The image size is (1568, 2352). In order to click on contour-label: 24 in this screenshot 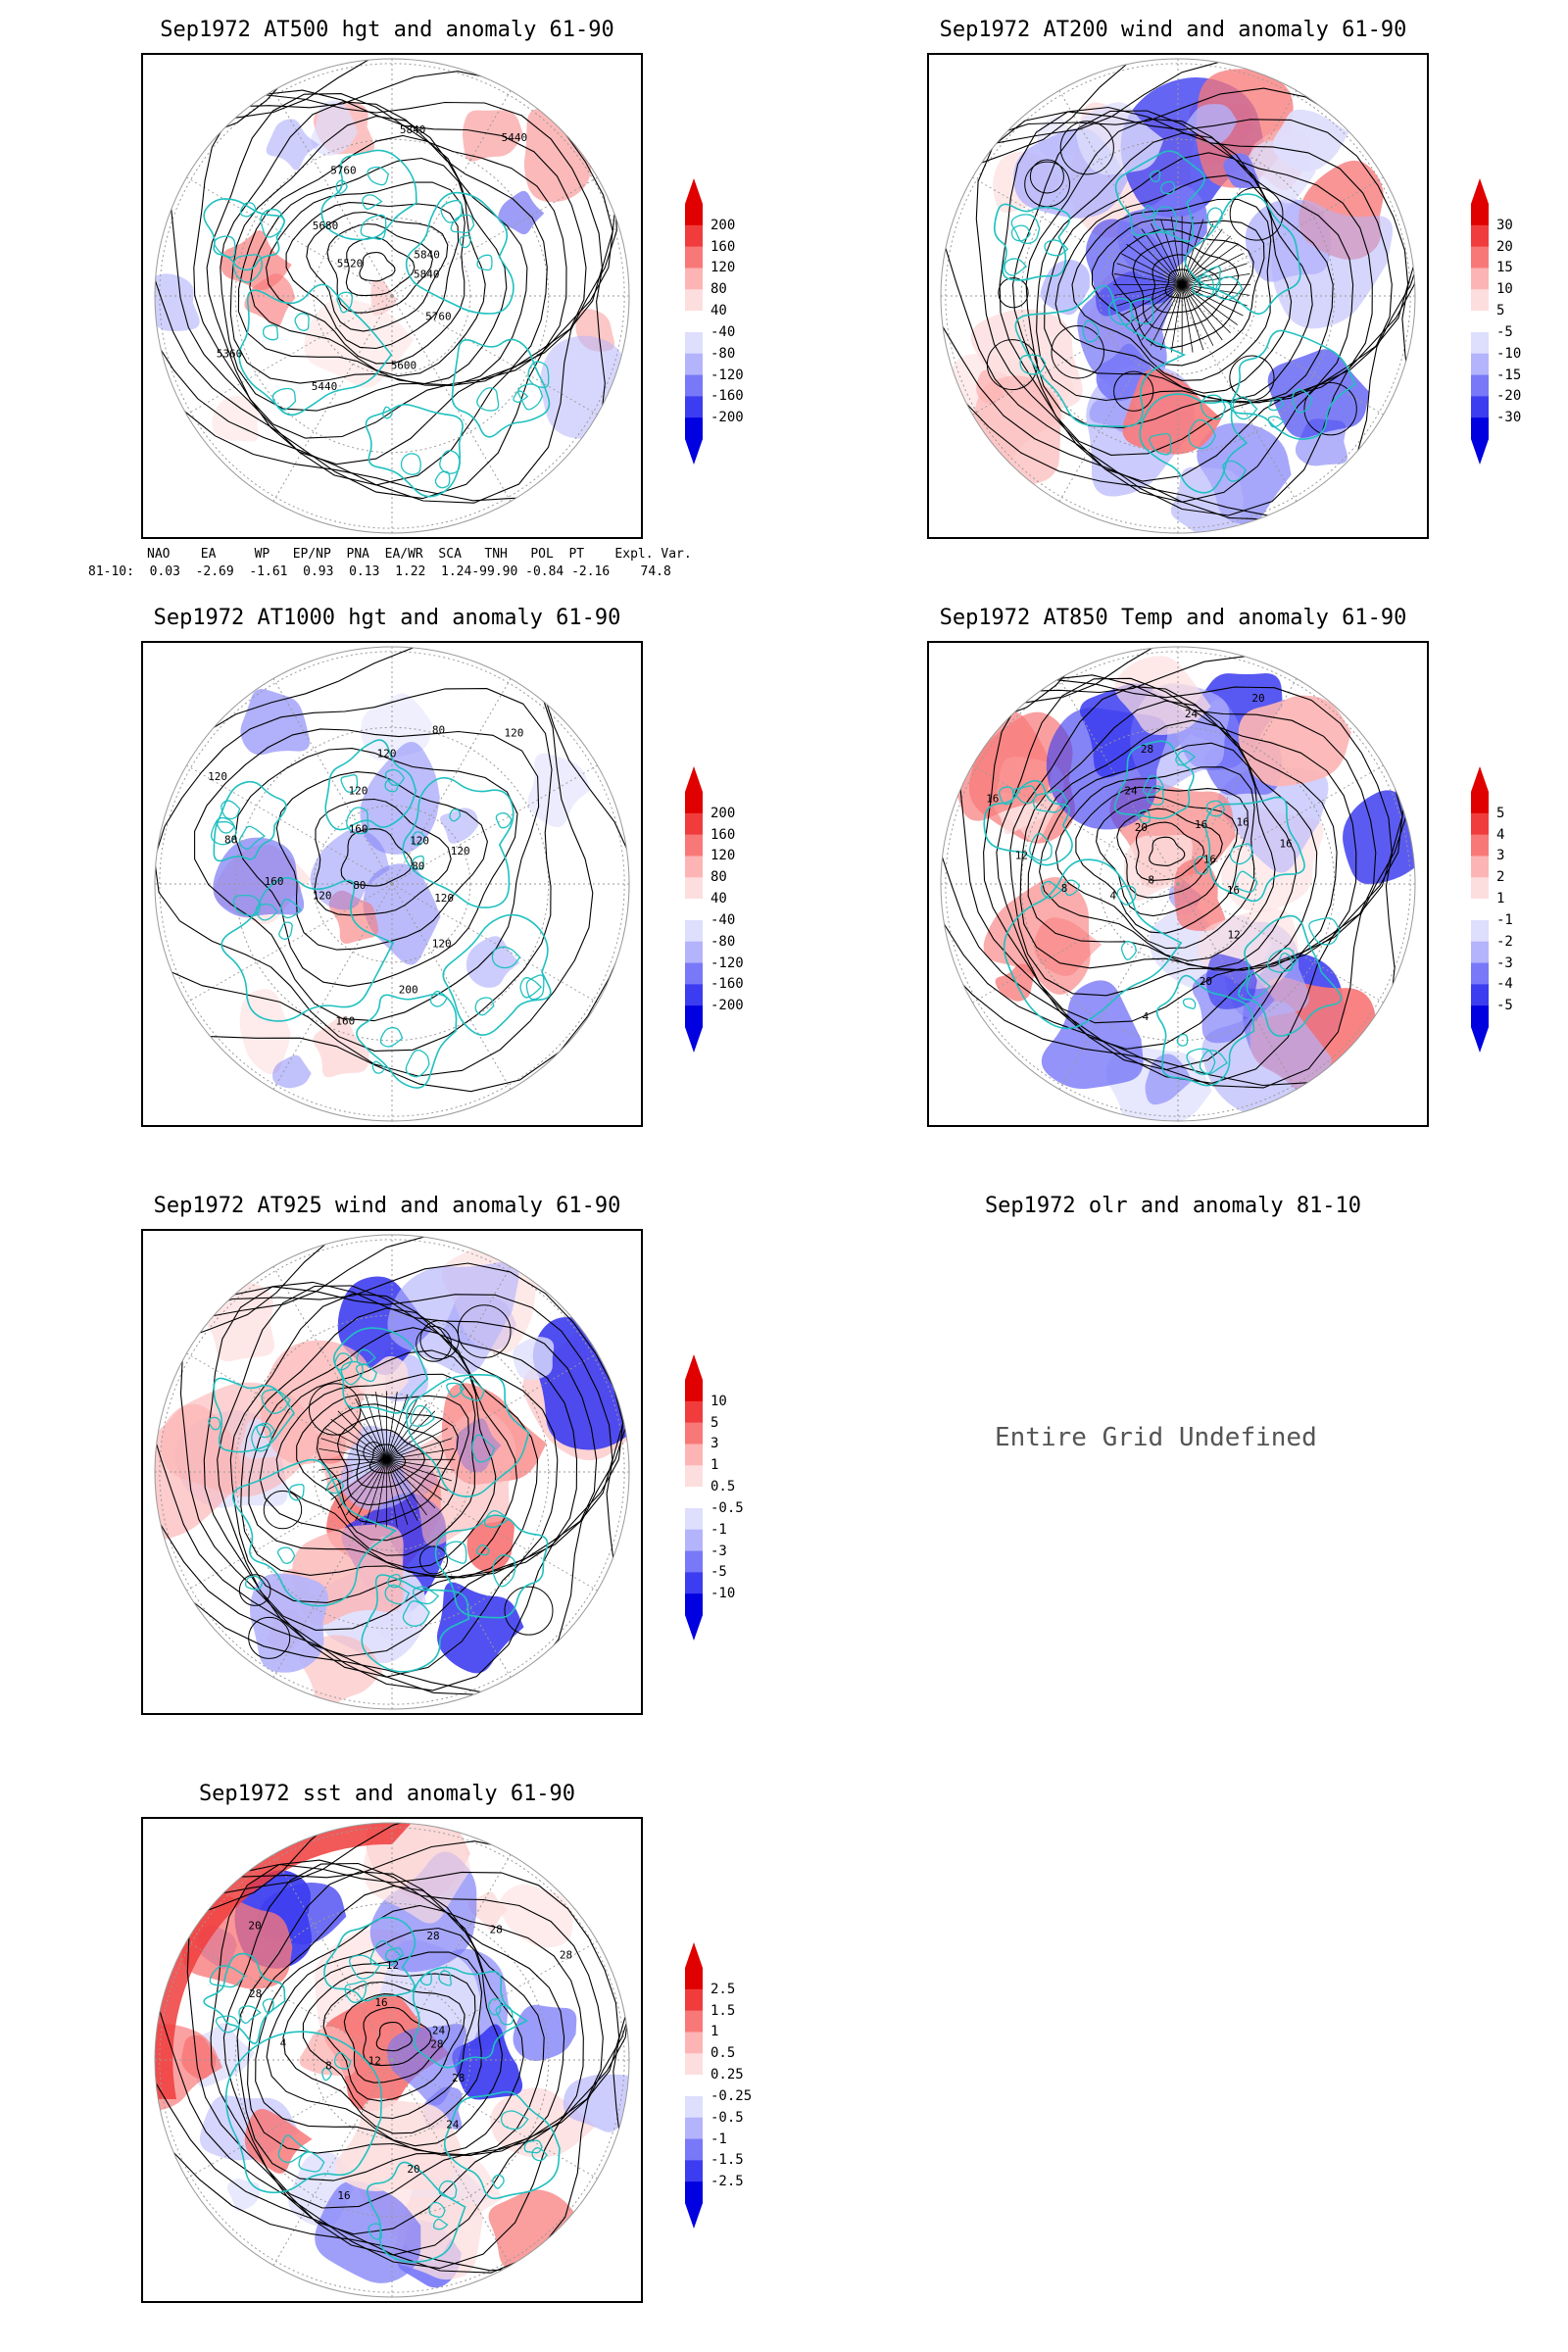, I will do `click(1192, 714)`.